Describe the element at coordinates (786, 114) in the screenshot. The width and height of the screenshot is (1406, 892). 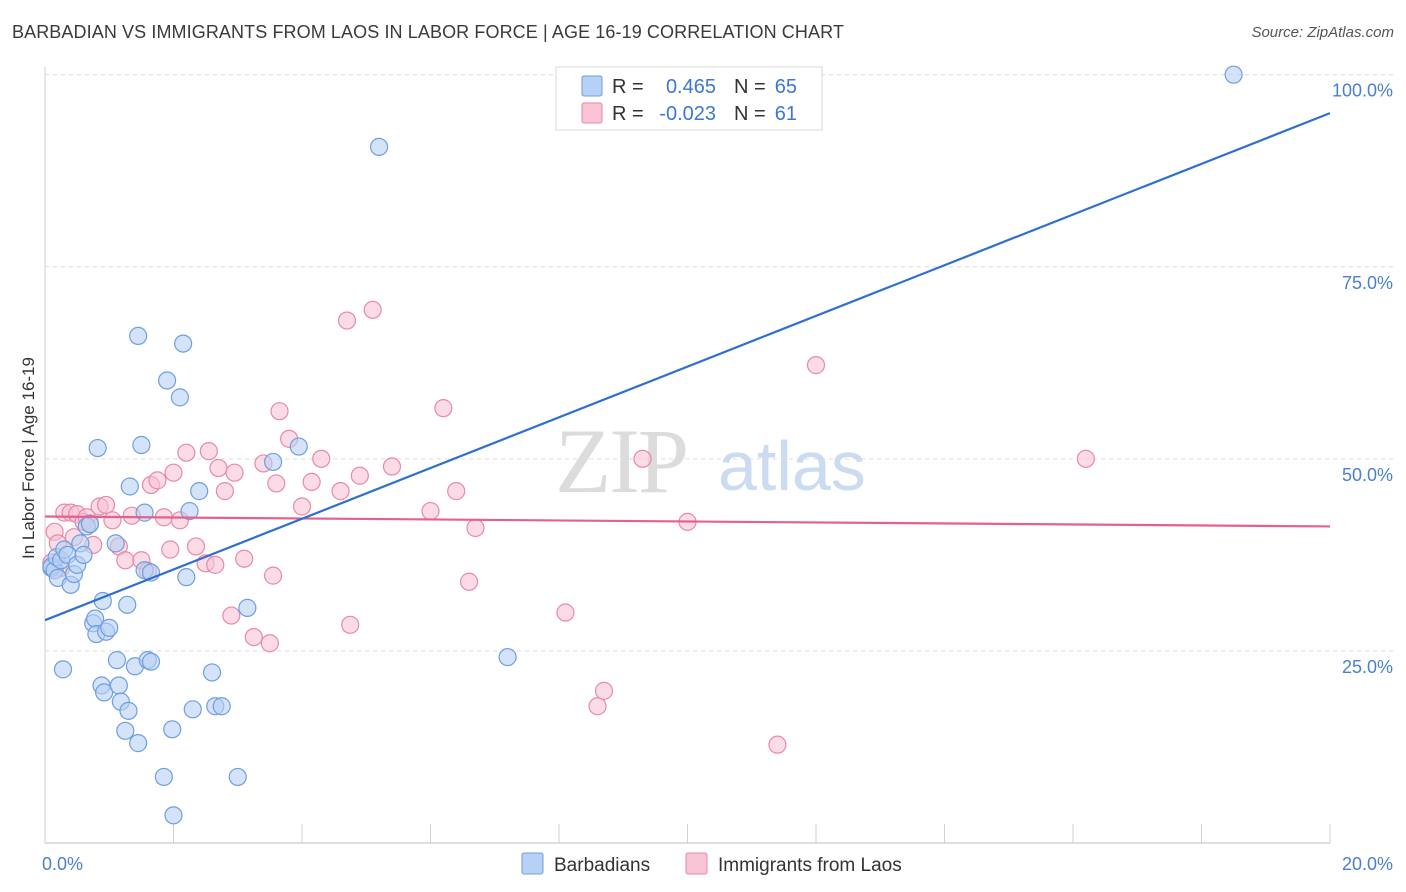
I see `stats-n-value-pink: 61` at that location.